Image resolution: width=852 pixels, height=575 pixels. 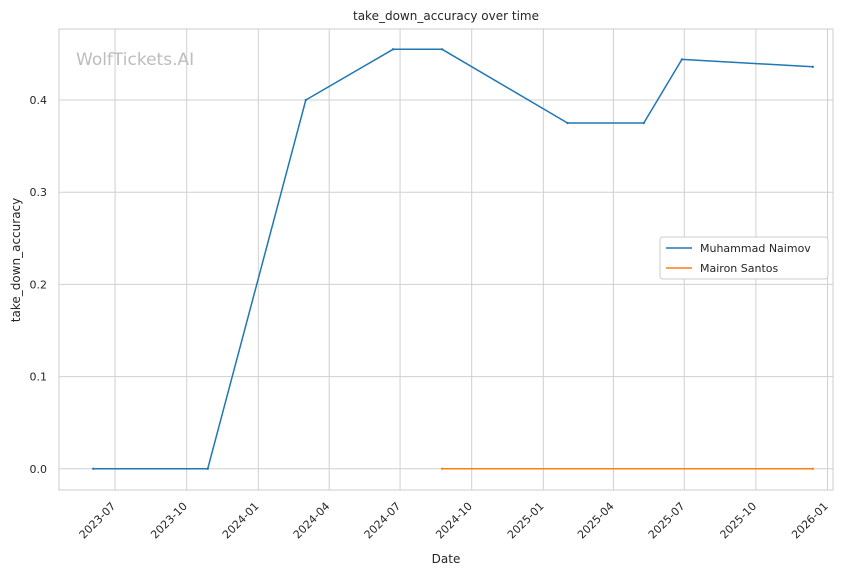 What do you see at coordinates (39, 192) in the screenshot?
I see `y-tick-label: 0.3` at bounding box center [39, 192].